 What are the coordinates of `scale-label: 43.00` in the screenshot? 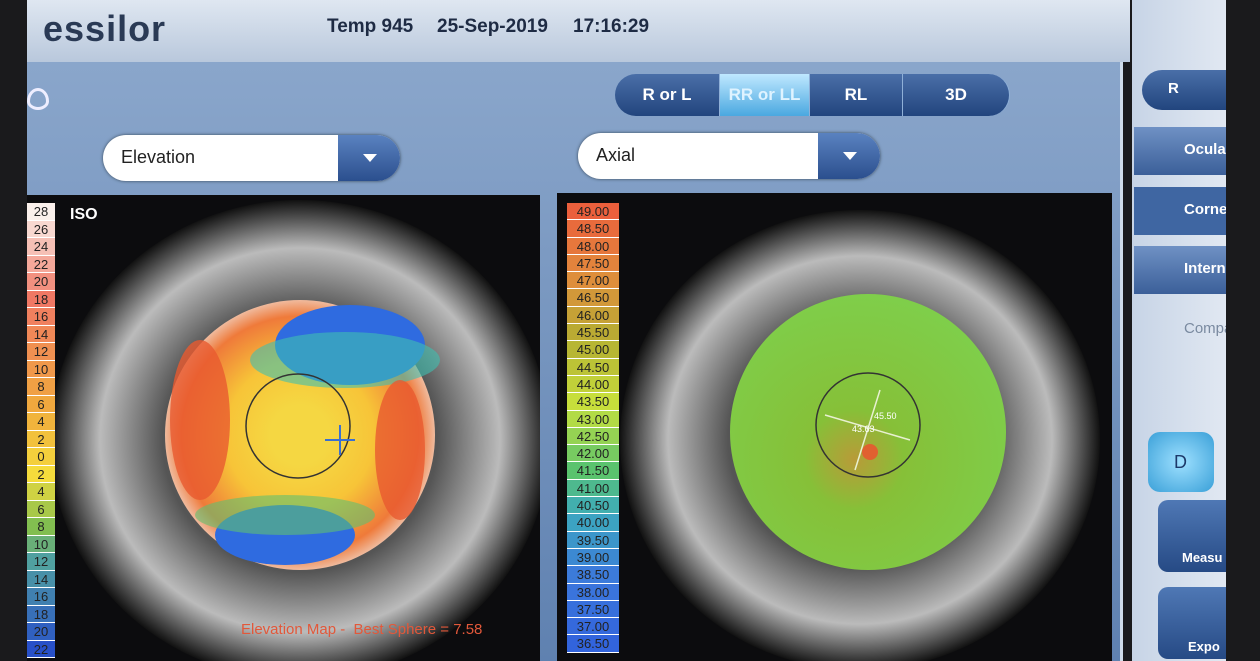 It's located at (593, 419).